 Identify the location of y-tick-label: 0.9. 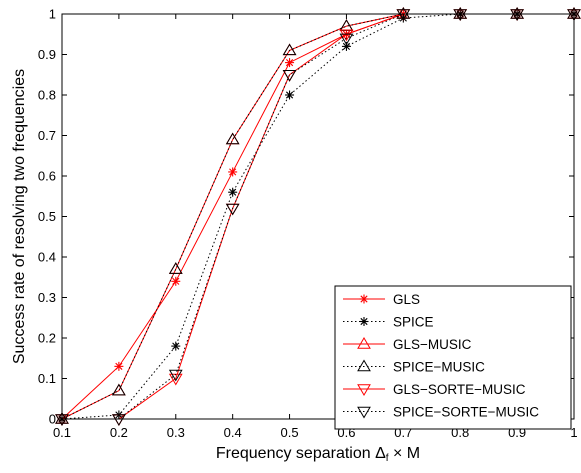
(47, 54).